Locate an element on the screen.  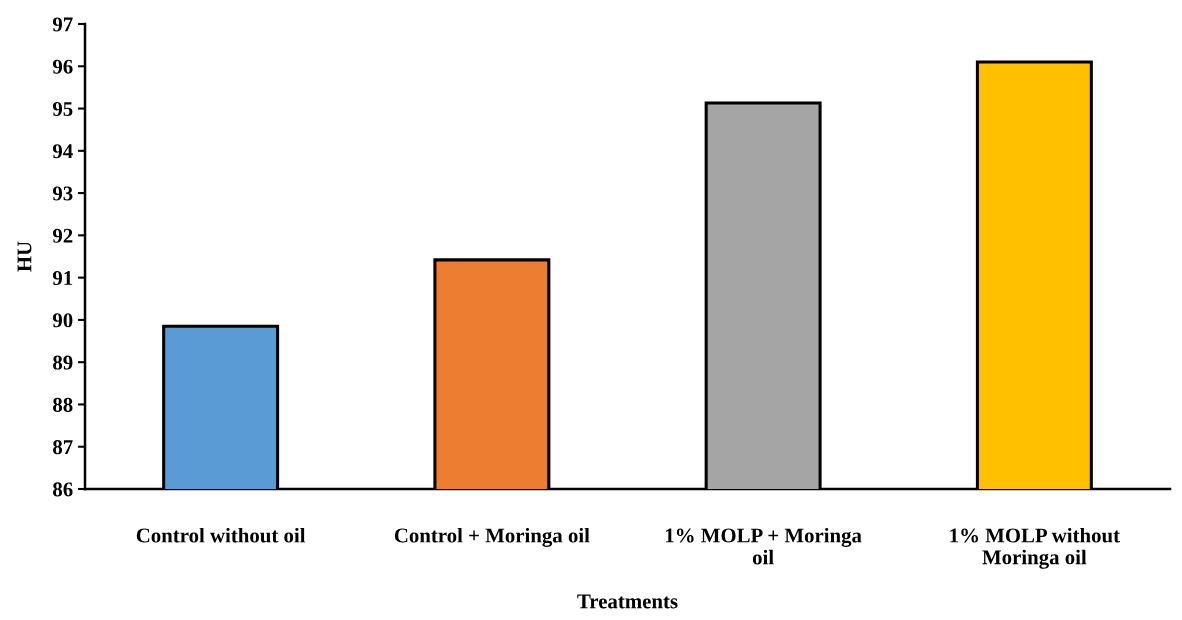
x-tick-label: Control without oil is located at coordinates (221, 535).